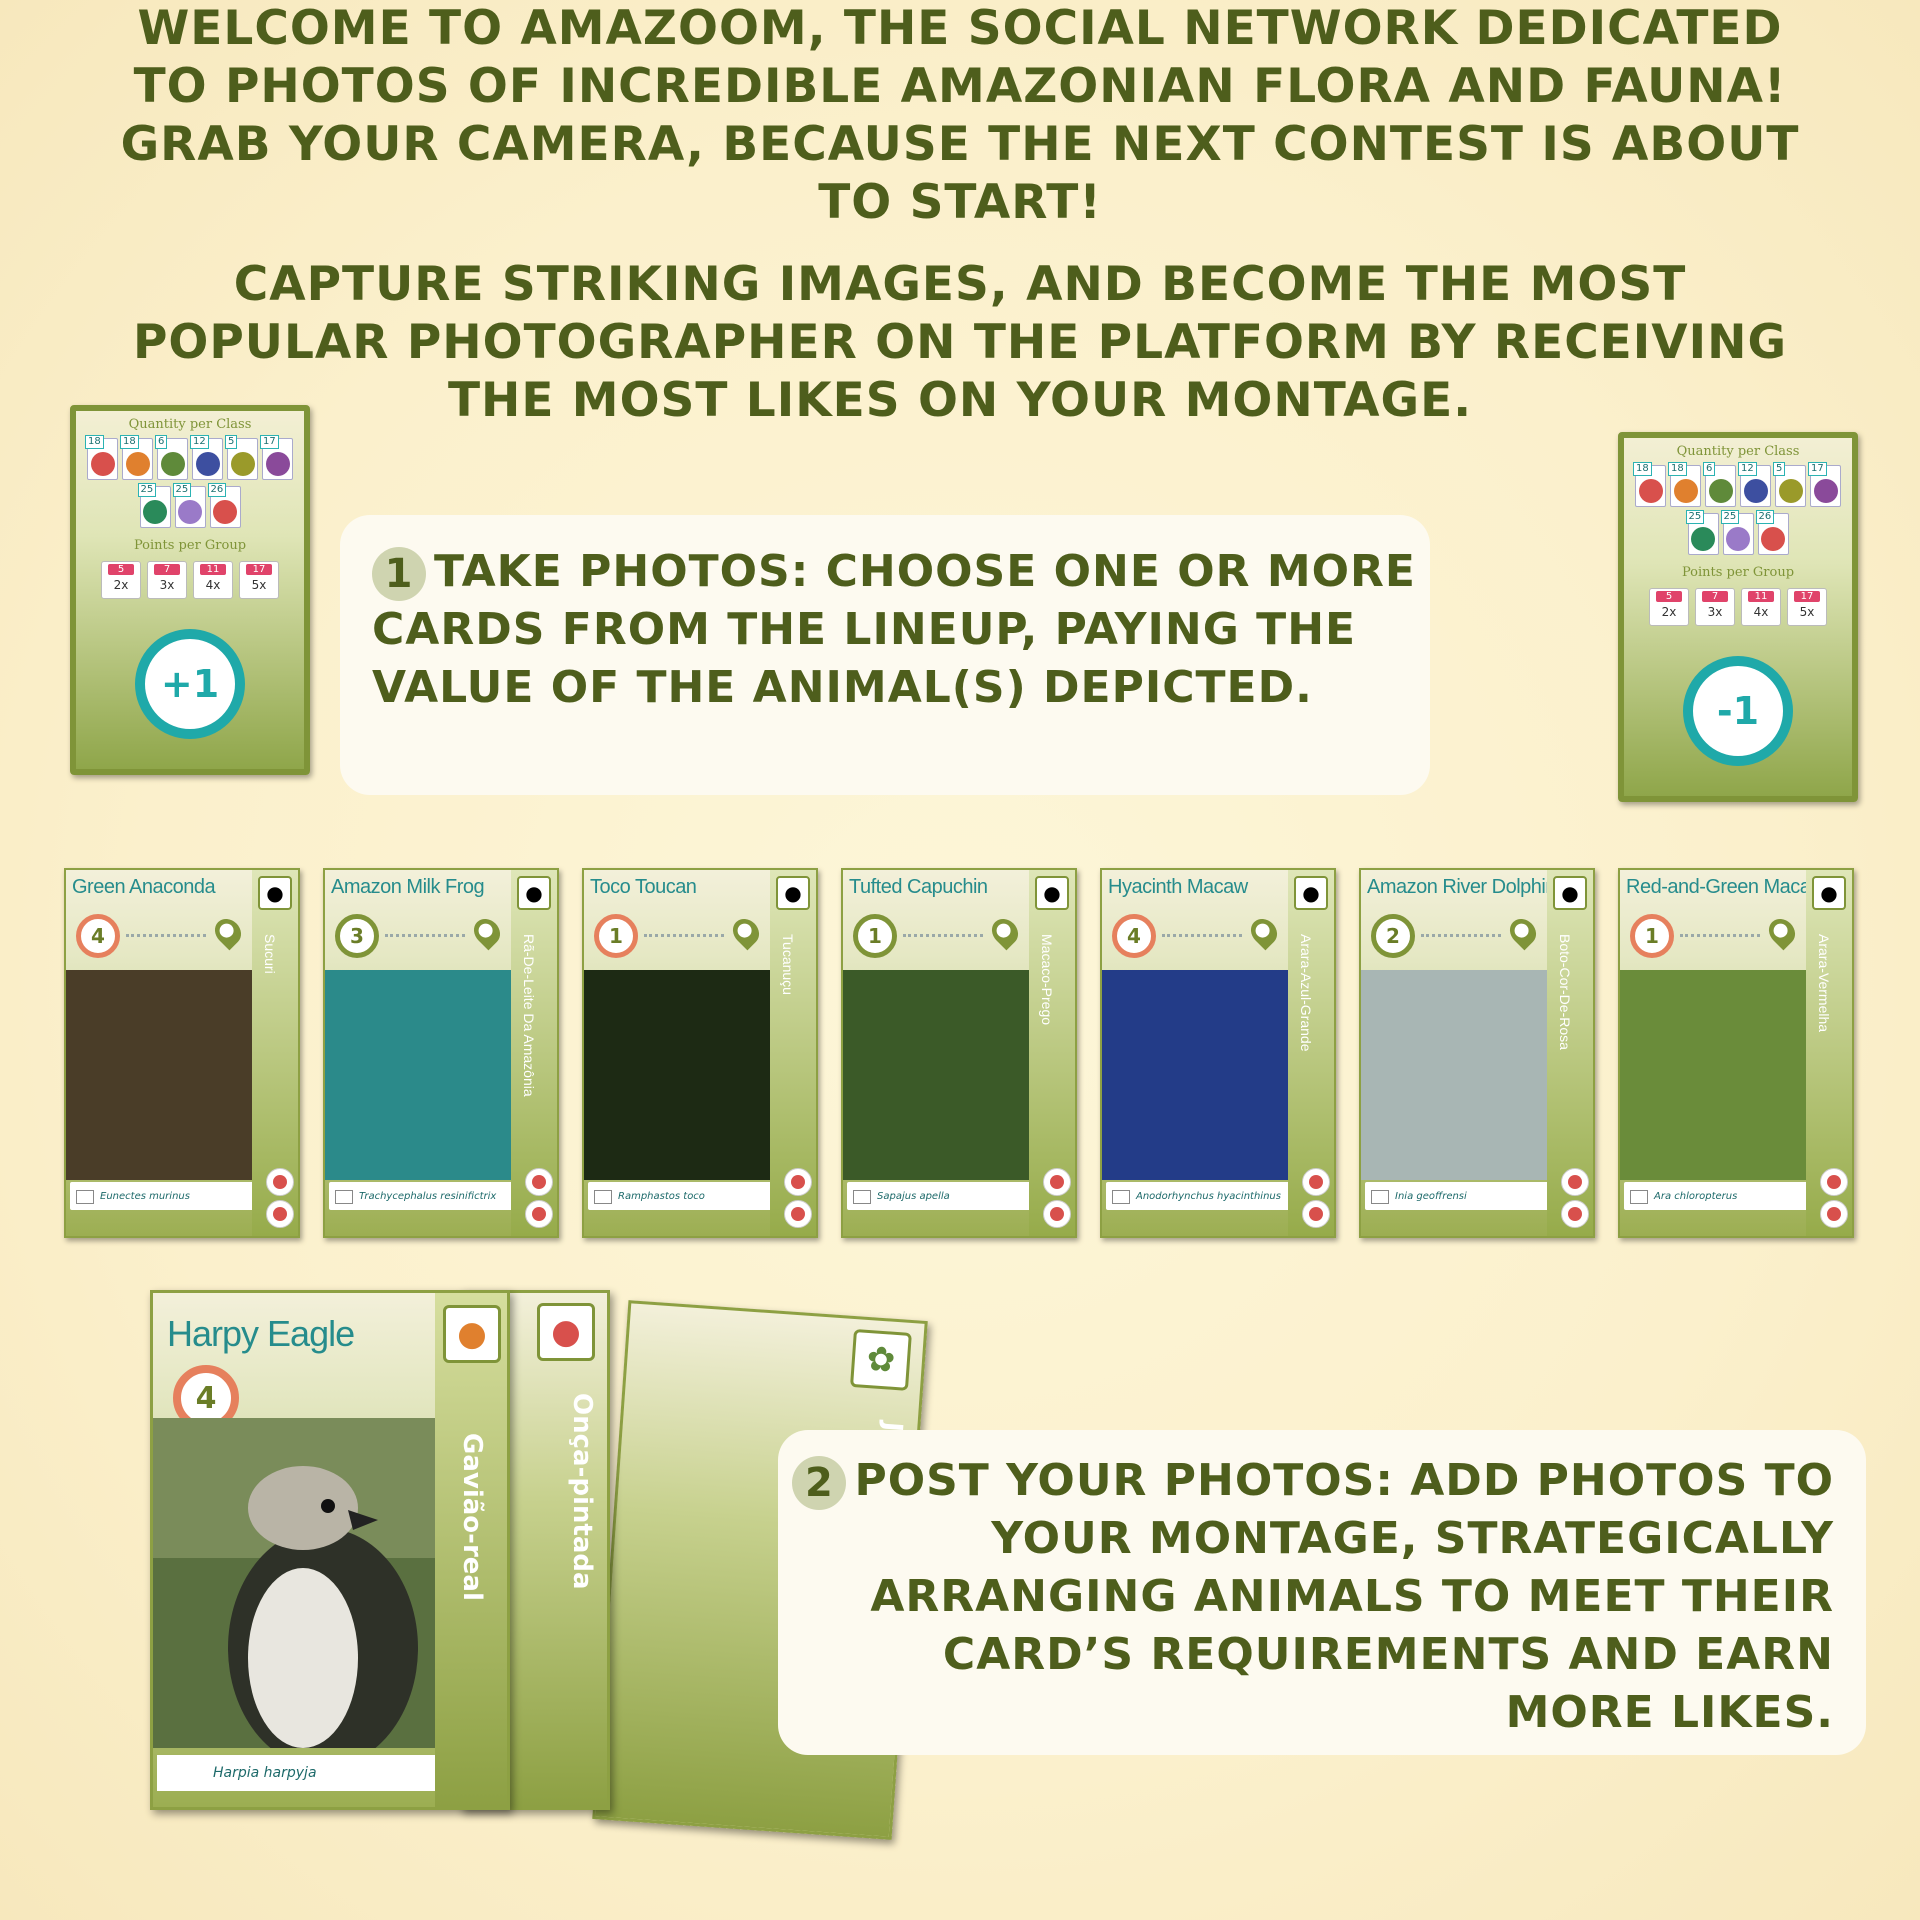  I want to click on group-multiplier: 4x, so click(213, 585).